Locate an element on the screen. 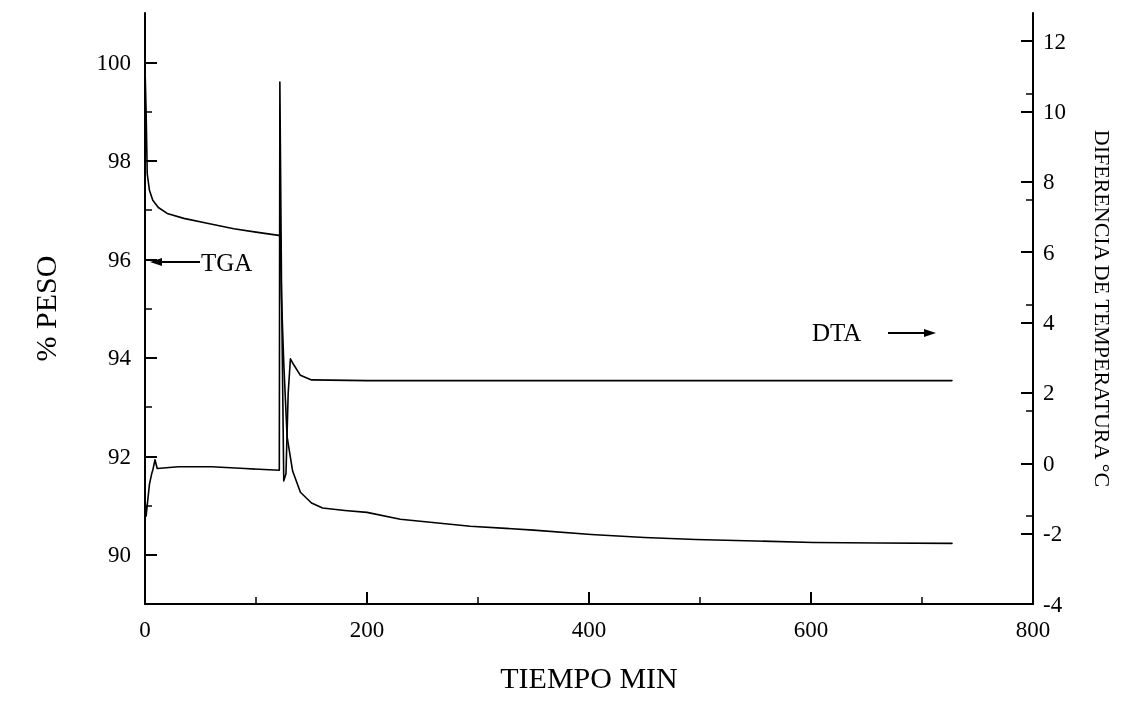 The width and height of the screenshot is (1128, 714). x-axis-title: TIEMPO MIN is located at coordinates (589, 677).